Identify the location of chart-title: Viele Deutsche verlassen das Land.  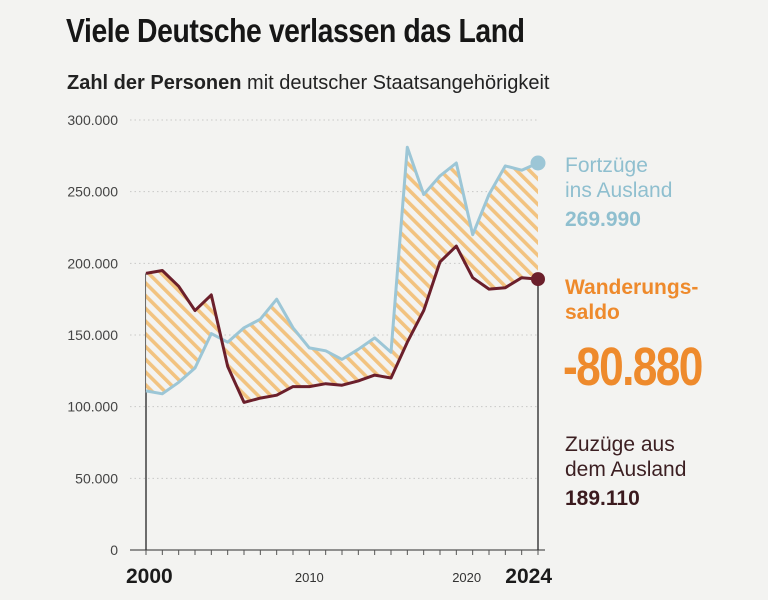
(295, 30).